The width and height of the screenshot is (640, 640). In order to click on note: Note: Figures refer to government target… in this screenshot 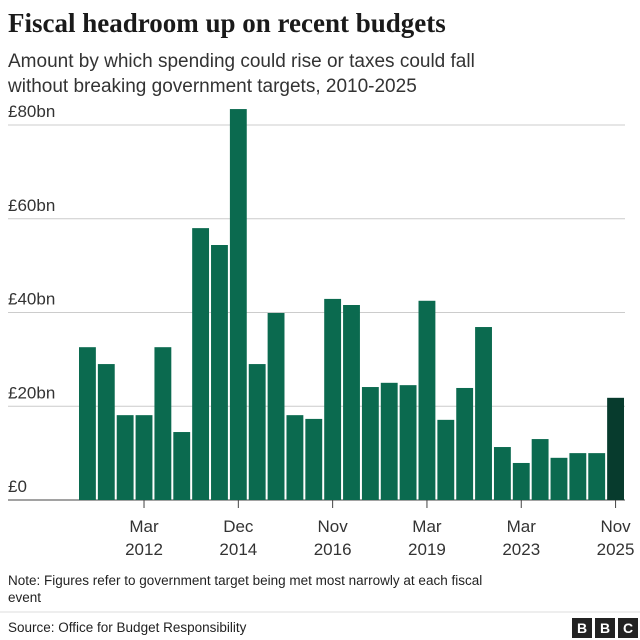, I will do `click(245, 580)`.